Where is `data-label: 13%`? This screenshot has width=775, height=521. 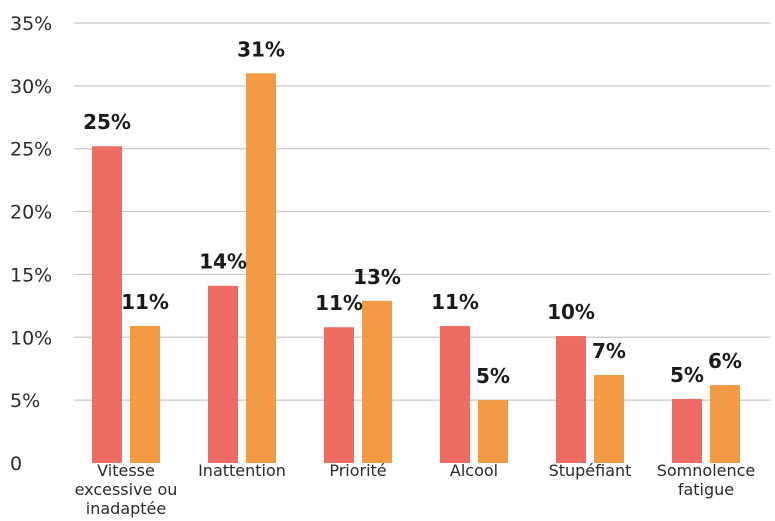
data-label: 13% is located at coordinates (377, 277).